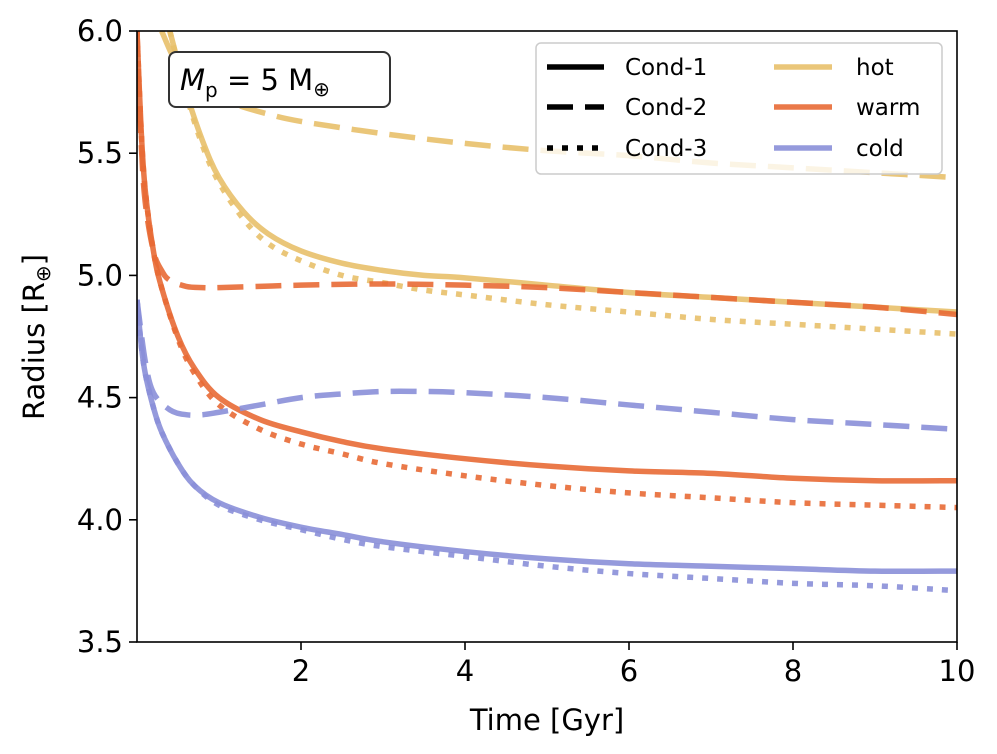  I want to click on legend-label-cond-1: Cond-1, so click(666, 68).